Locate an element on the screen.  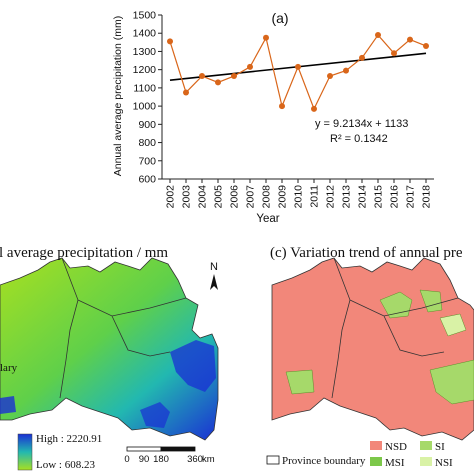
legend-high: High : 2220.91 is located at coordinates (69, 439).